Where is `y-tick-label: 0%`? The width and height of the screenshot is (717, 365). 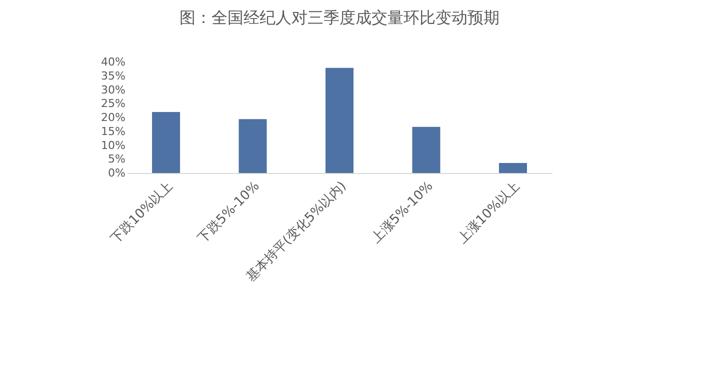
y-tick-label: 0% is located at coordinates (117, 173).